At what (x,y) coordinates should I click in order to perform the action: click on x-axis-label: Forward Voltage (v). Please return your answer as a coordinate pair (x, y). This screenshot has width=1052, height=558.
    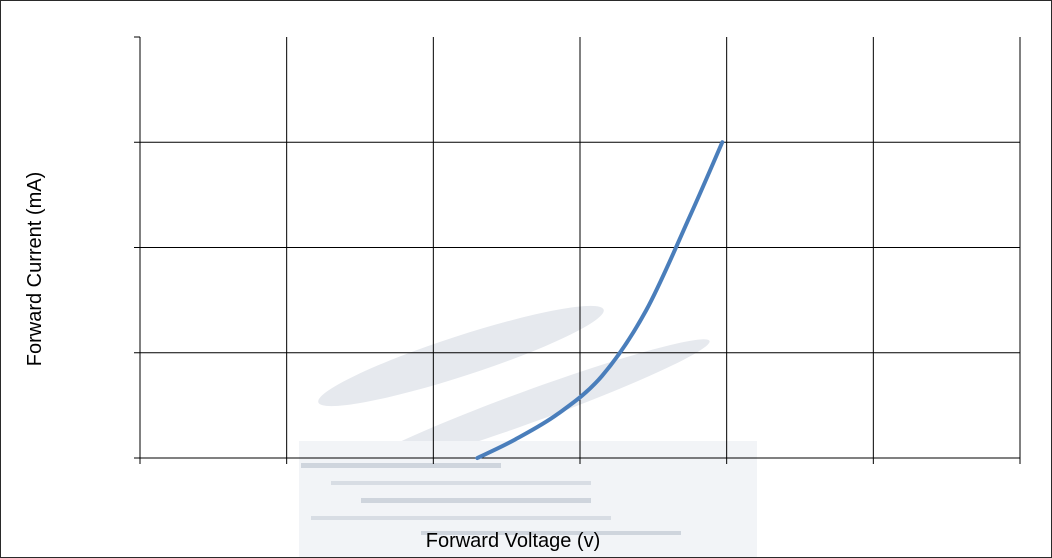
    Looking at the image, I should click on (513, 541).